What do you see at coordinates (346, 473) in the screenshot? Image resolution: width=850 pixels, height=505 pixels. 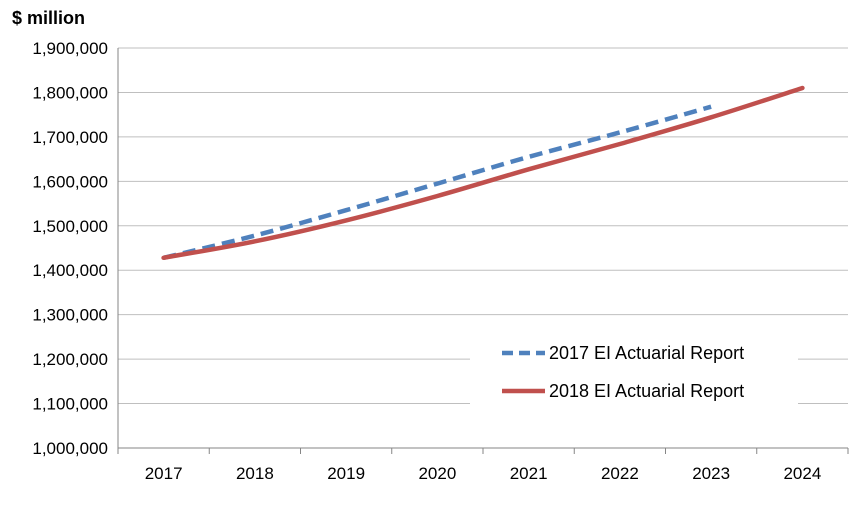 I see `x-tick-label: 2019` at bounding box center [346, 473].